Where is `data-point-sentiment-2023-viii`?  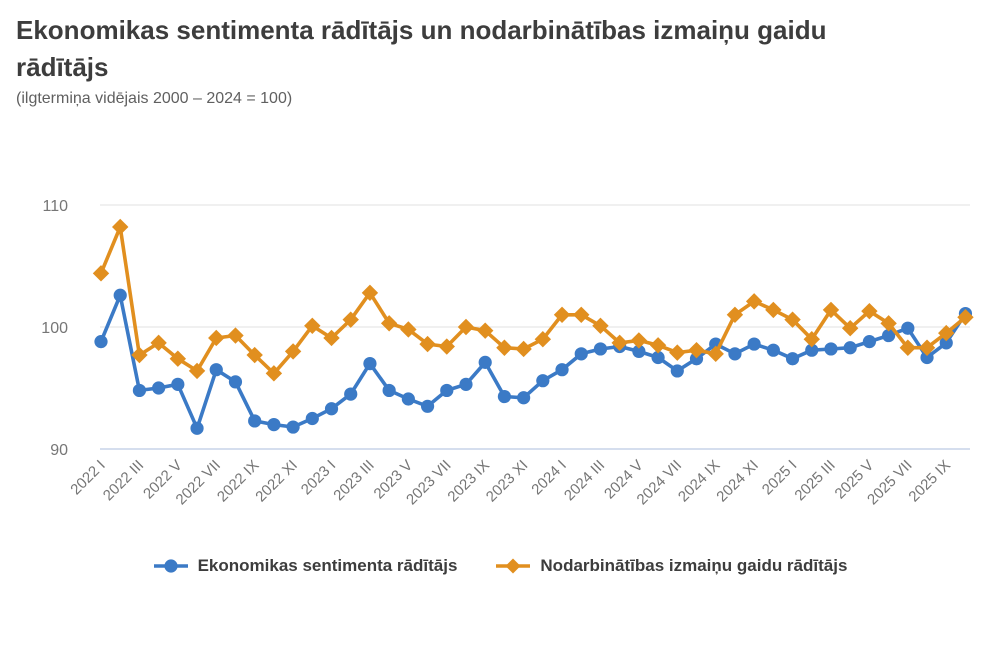
data-point-sentiment-2023-viii is located at coordinates (466, 384).